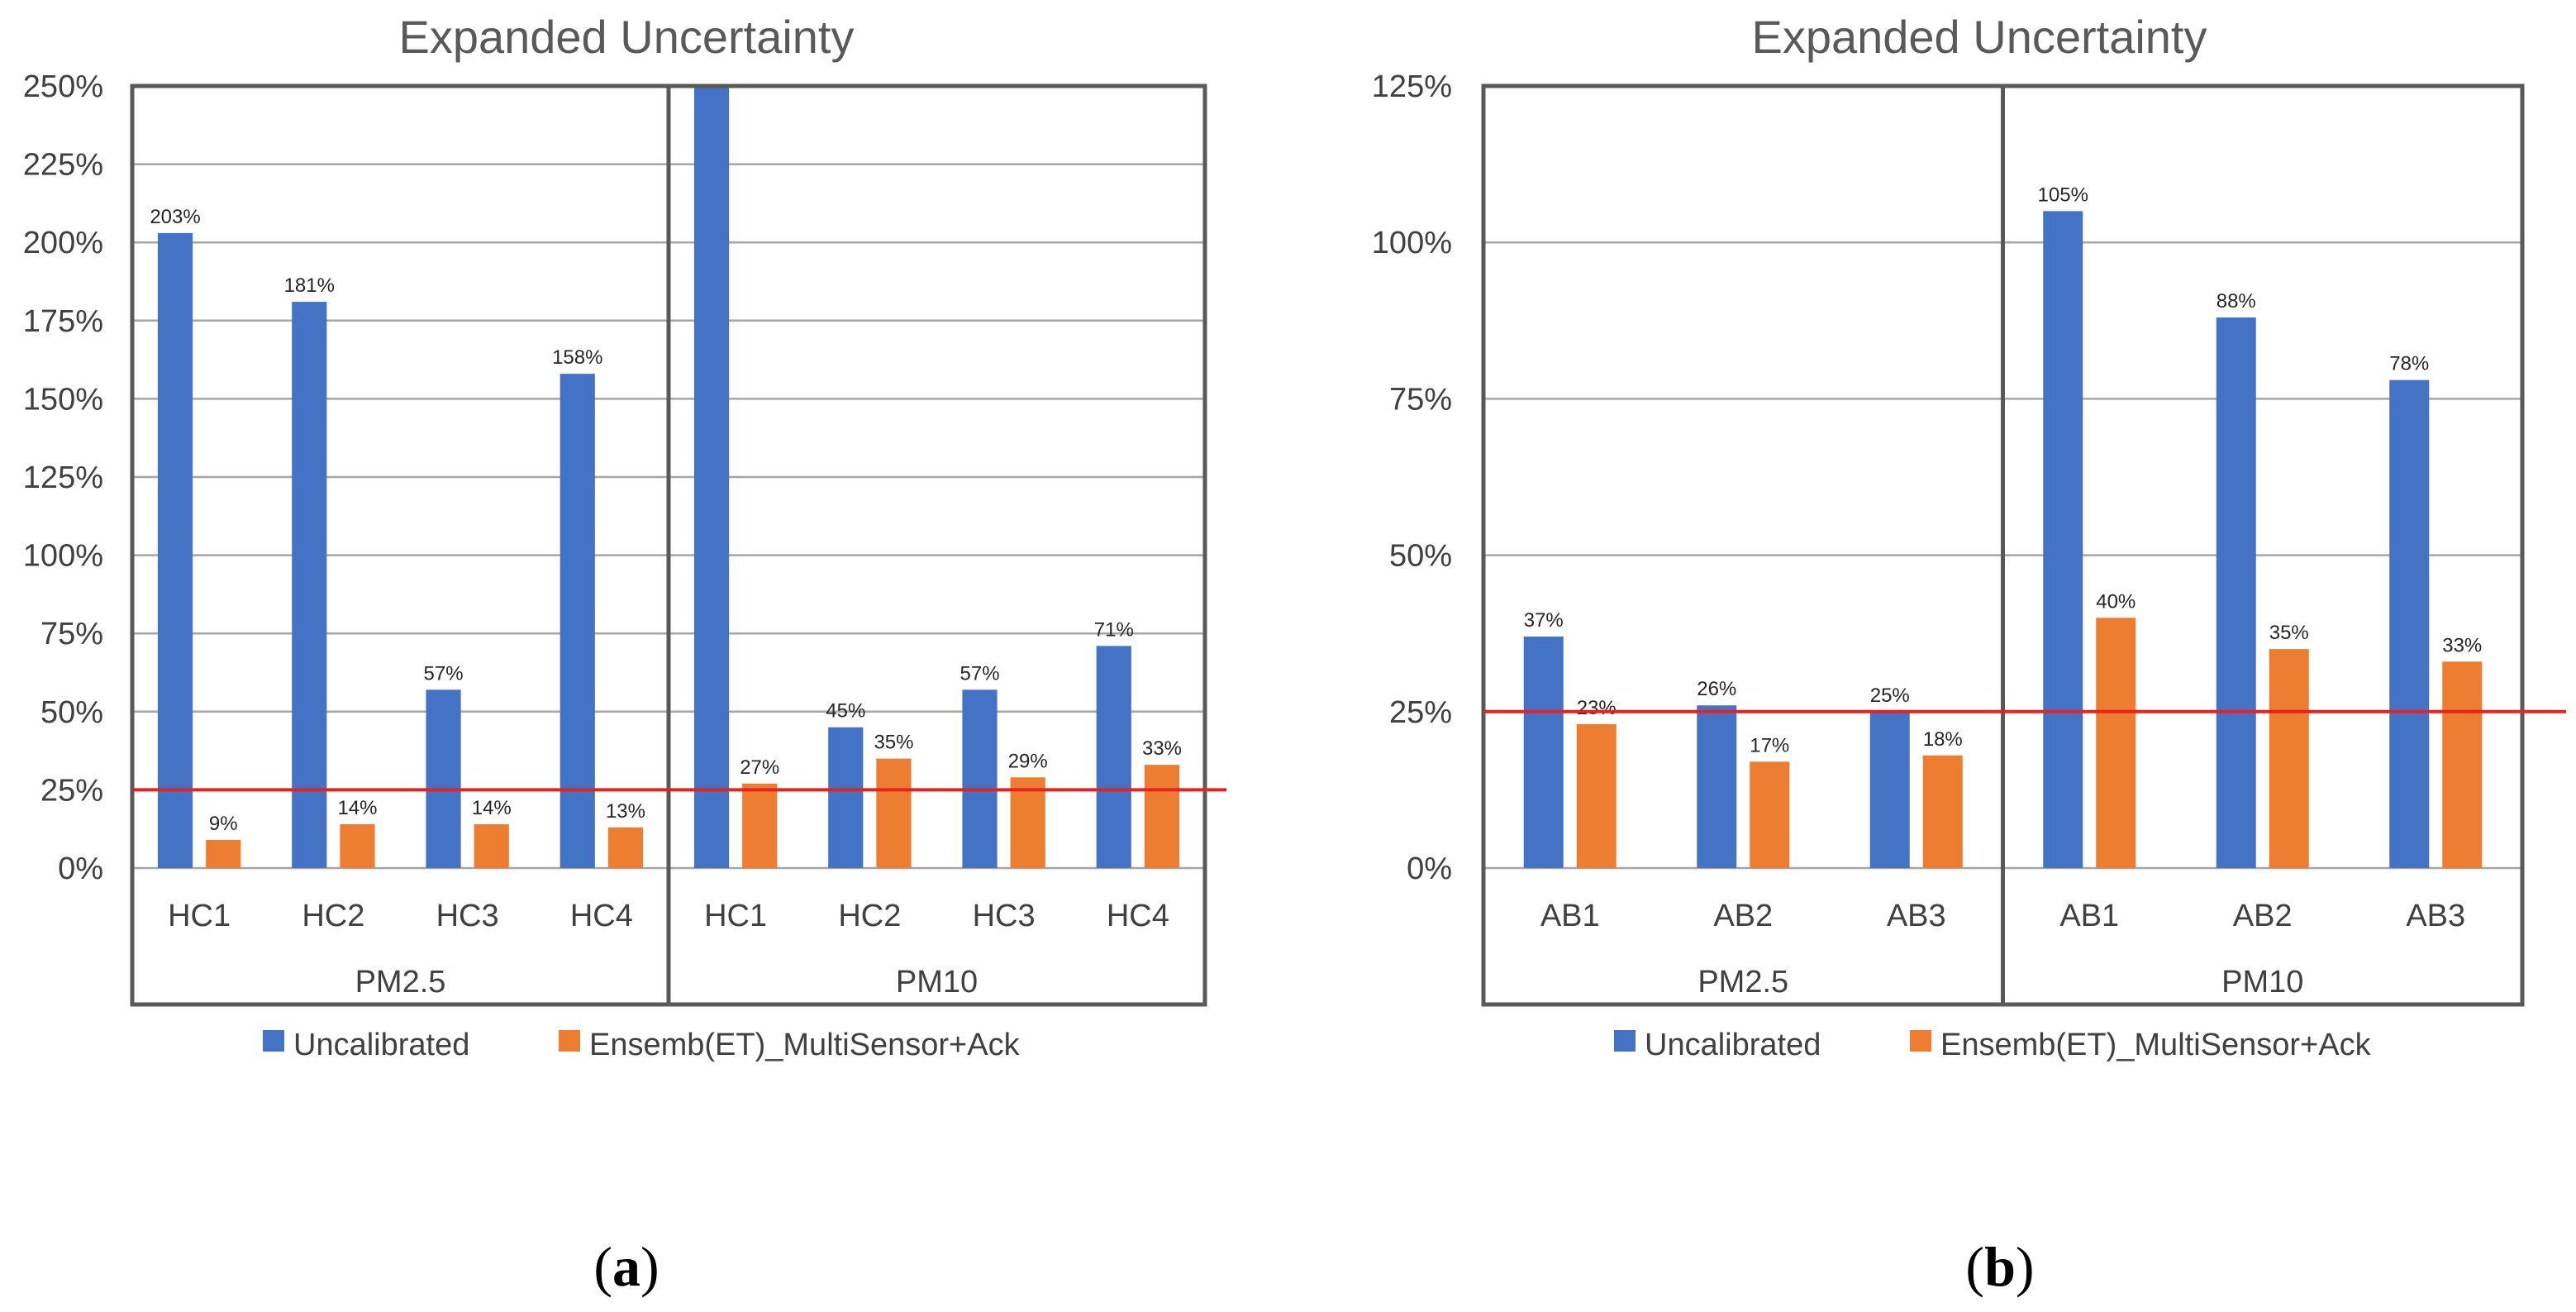  I want to click on bar-calibrated-pm25-ab1, so click(1597, 795).